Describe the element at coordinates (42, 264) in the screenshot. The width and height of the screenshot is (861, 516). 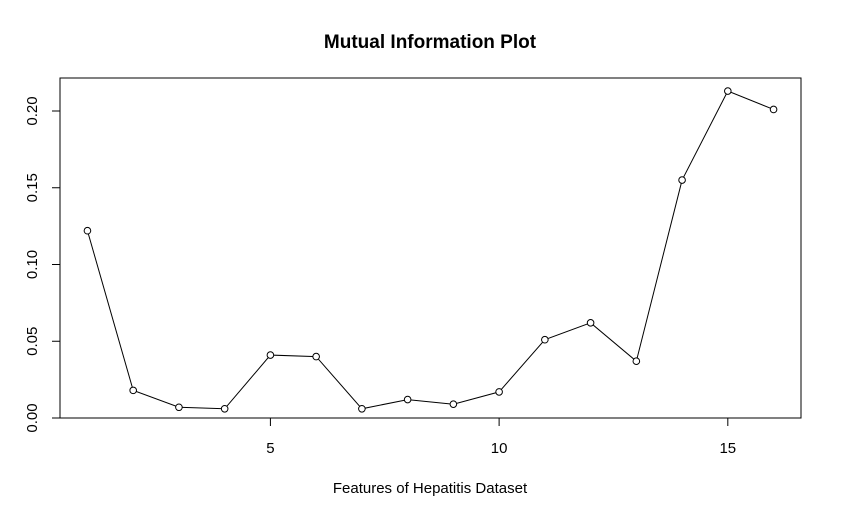
I see `y-axis: 0.00 0.05 0.10 0.15 0.20` at that location.